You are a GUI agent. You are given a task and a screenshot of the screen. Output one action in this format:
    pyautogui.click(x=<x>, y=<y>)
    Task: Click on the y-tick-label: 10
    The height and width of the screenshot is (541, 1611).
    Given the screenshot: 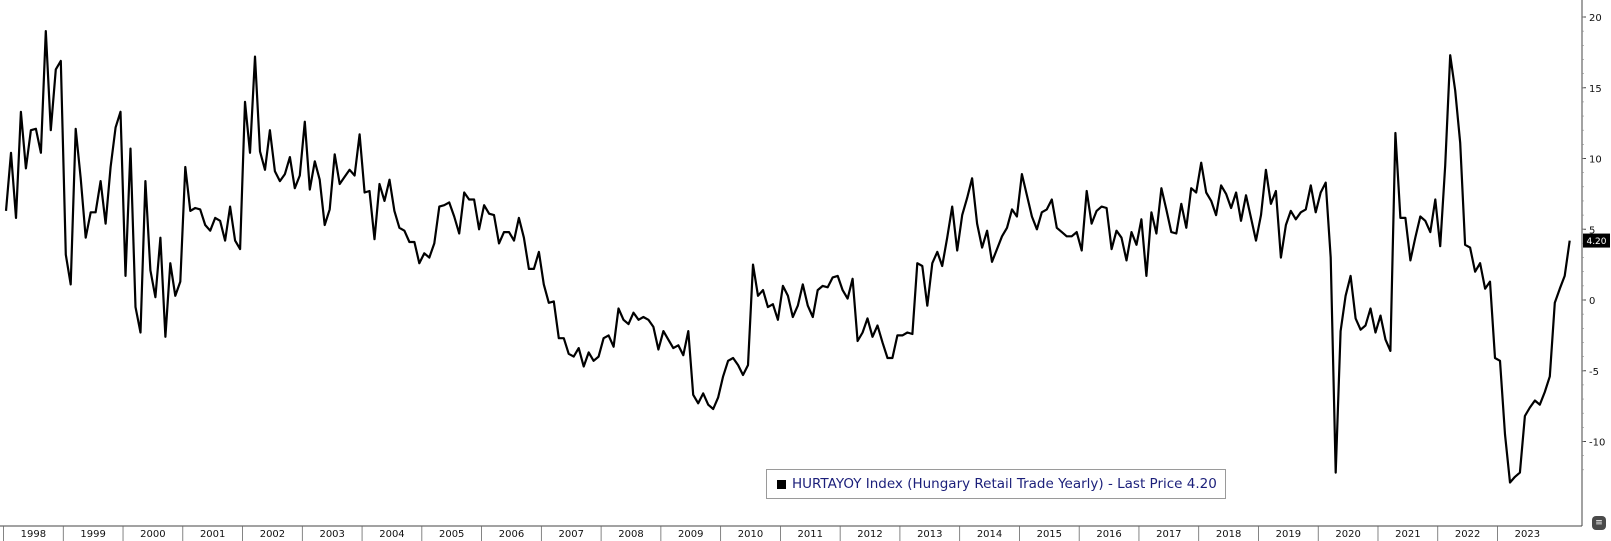 What is the action you would take?
    pyautogui.click(x=1595, y=160)
    